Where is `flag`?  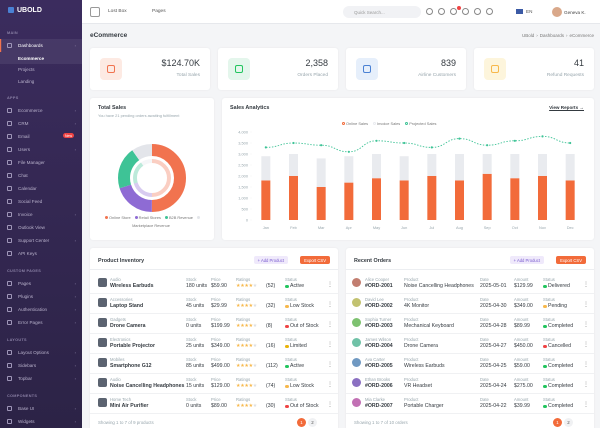 flag is located at coordinates (519, 11).